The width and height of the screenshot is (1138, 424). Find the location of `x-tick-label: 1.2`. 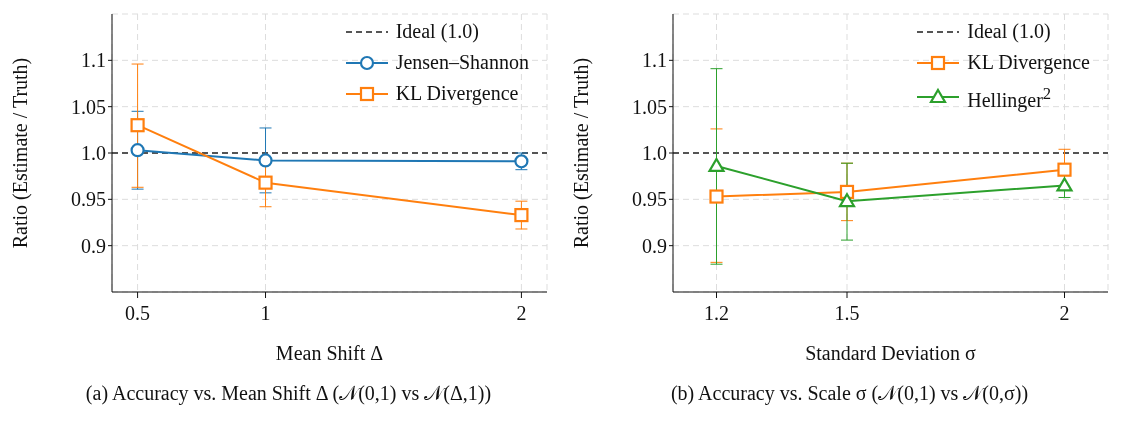

x-tick-label: 1.2 is located at coordinates (716, 313).